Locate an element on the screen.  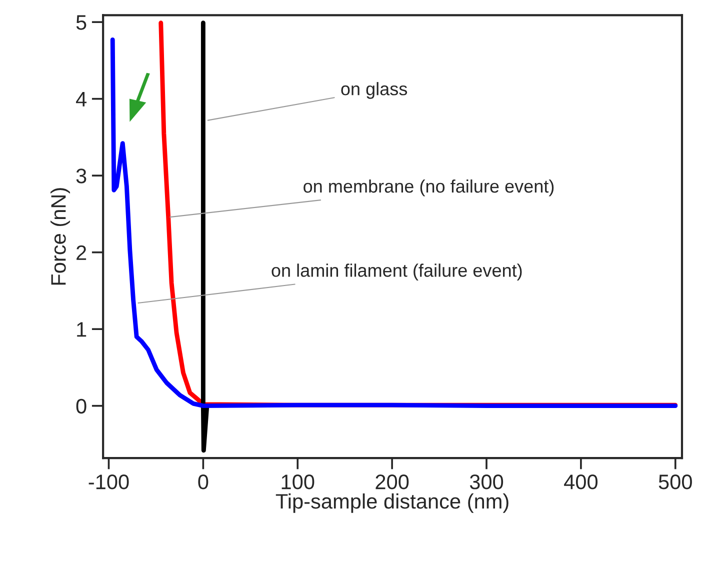
x-tick-label: 300 is located at coordinates (487, 482).